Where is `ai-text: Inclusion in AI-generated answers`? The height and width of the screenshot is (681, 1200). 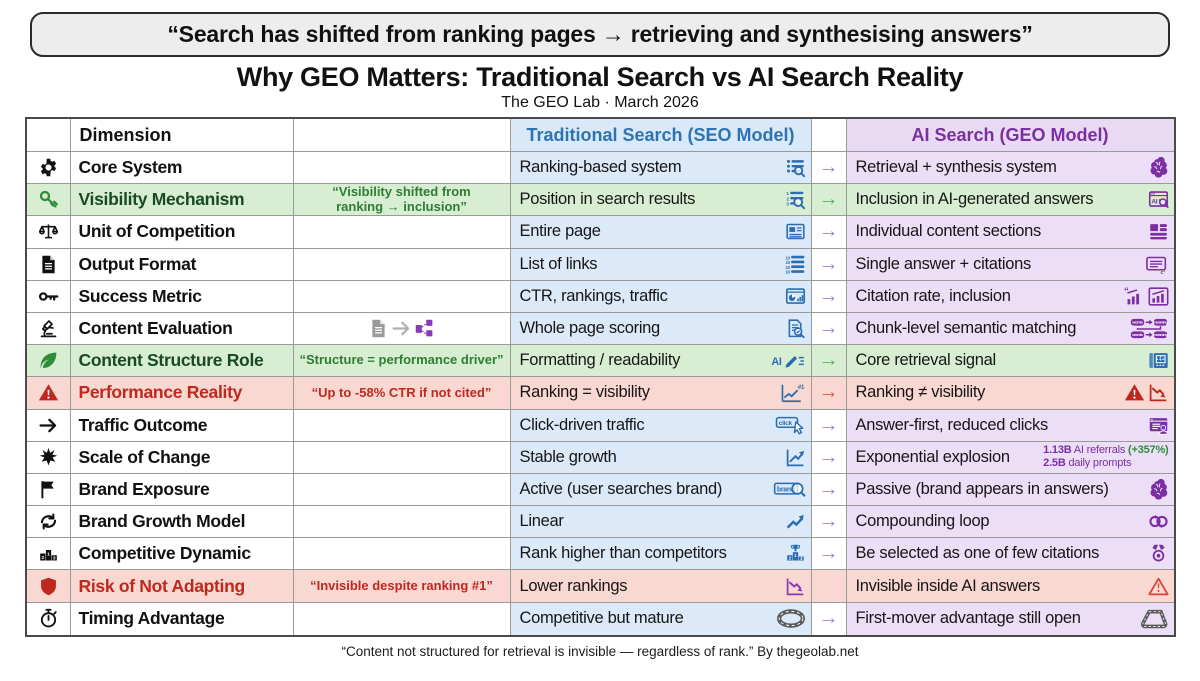 ai-text: Inclusion in AI-generated answers is located at coordinates (974, 199).